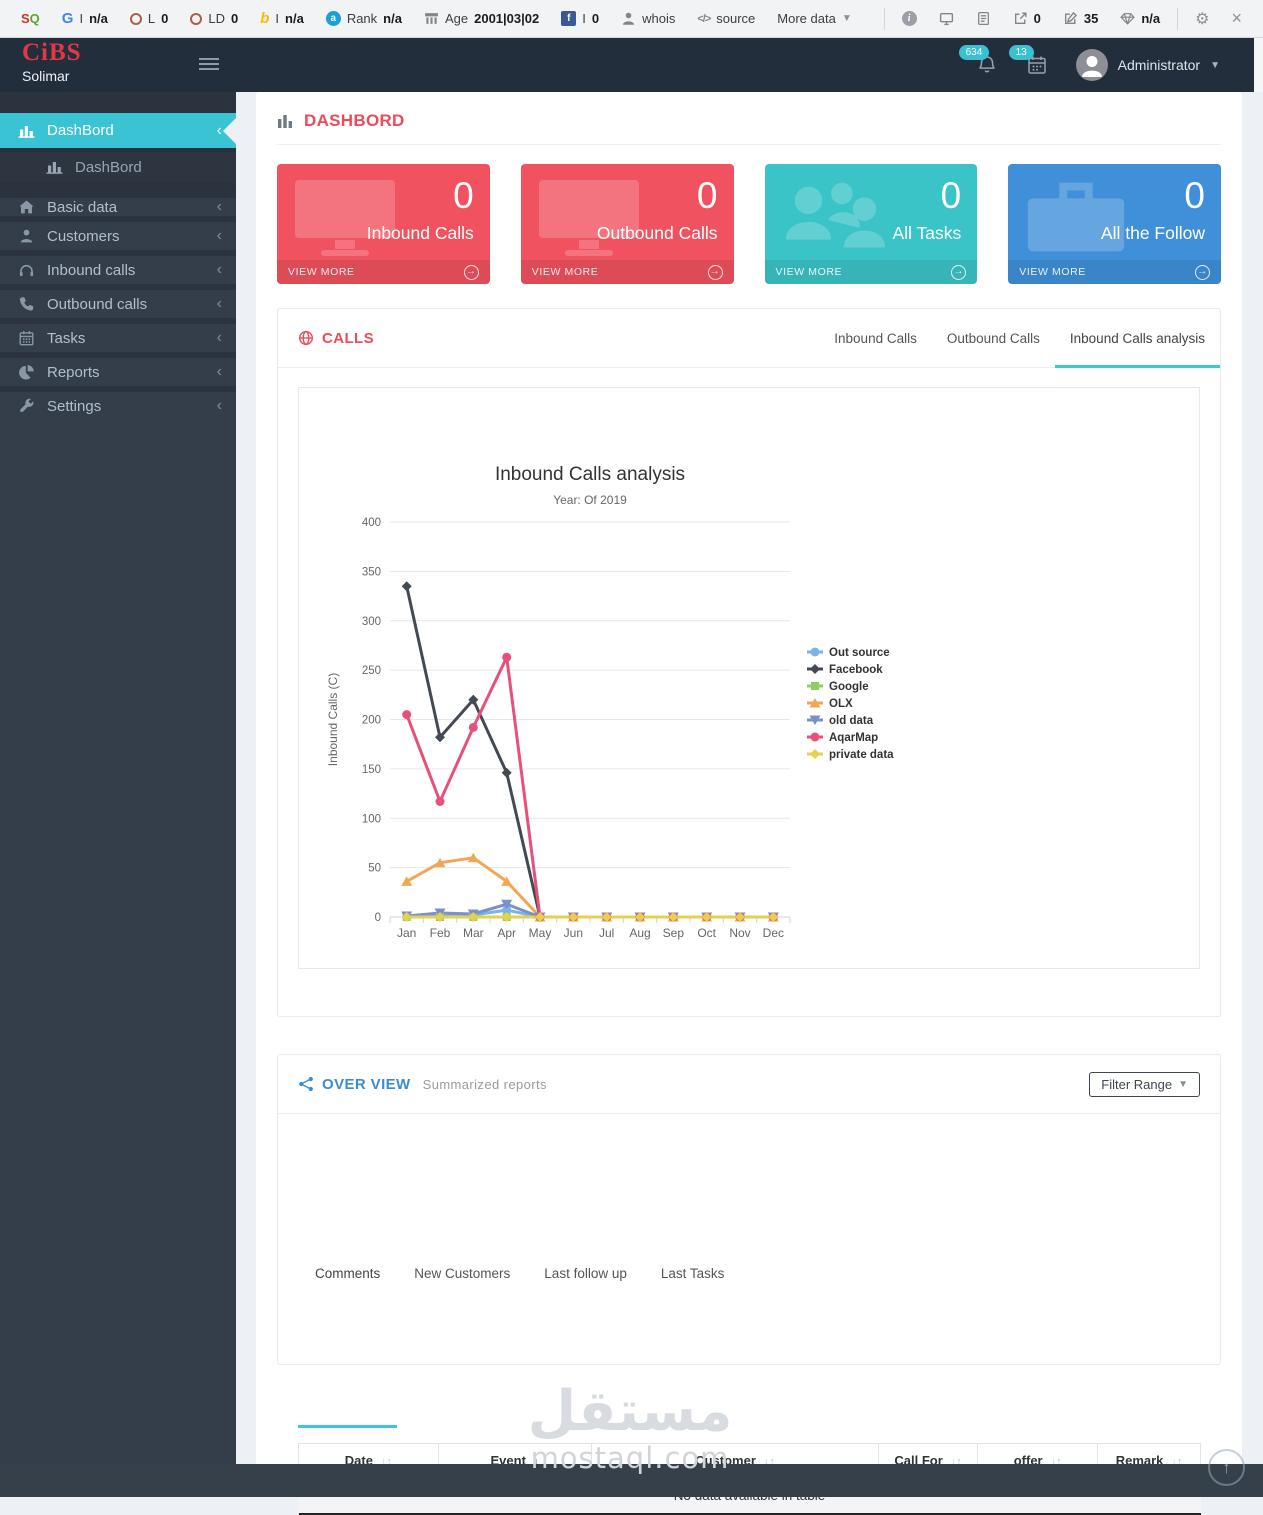 This screenshot has width=1263, height=1515. I want to click on stat-card-all-tasks: 0 All Tasks VIEW MORE →, so click(871, 224).